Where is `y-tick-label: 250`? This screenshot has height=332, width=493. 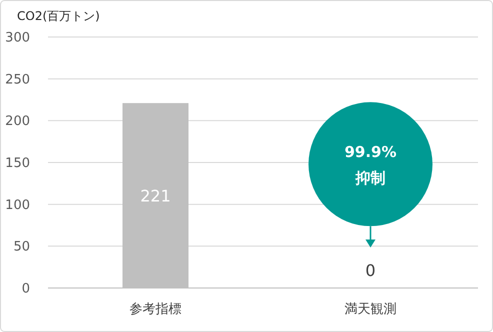
y-tick-label: 250 is located at coordinates (17, 80).